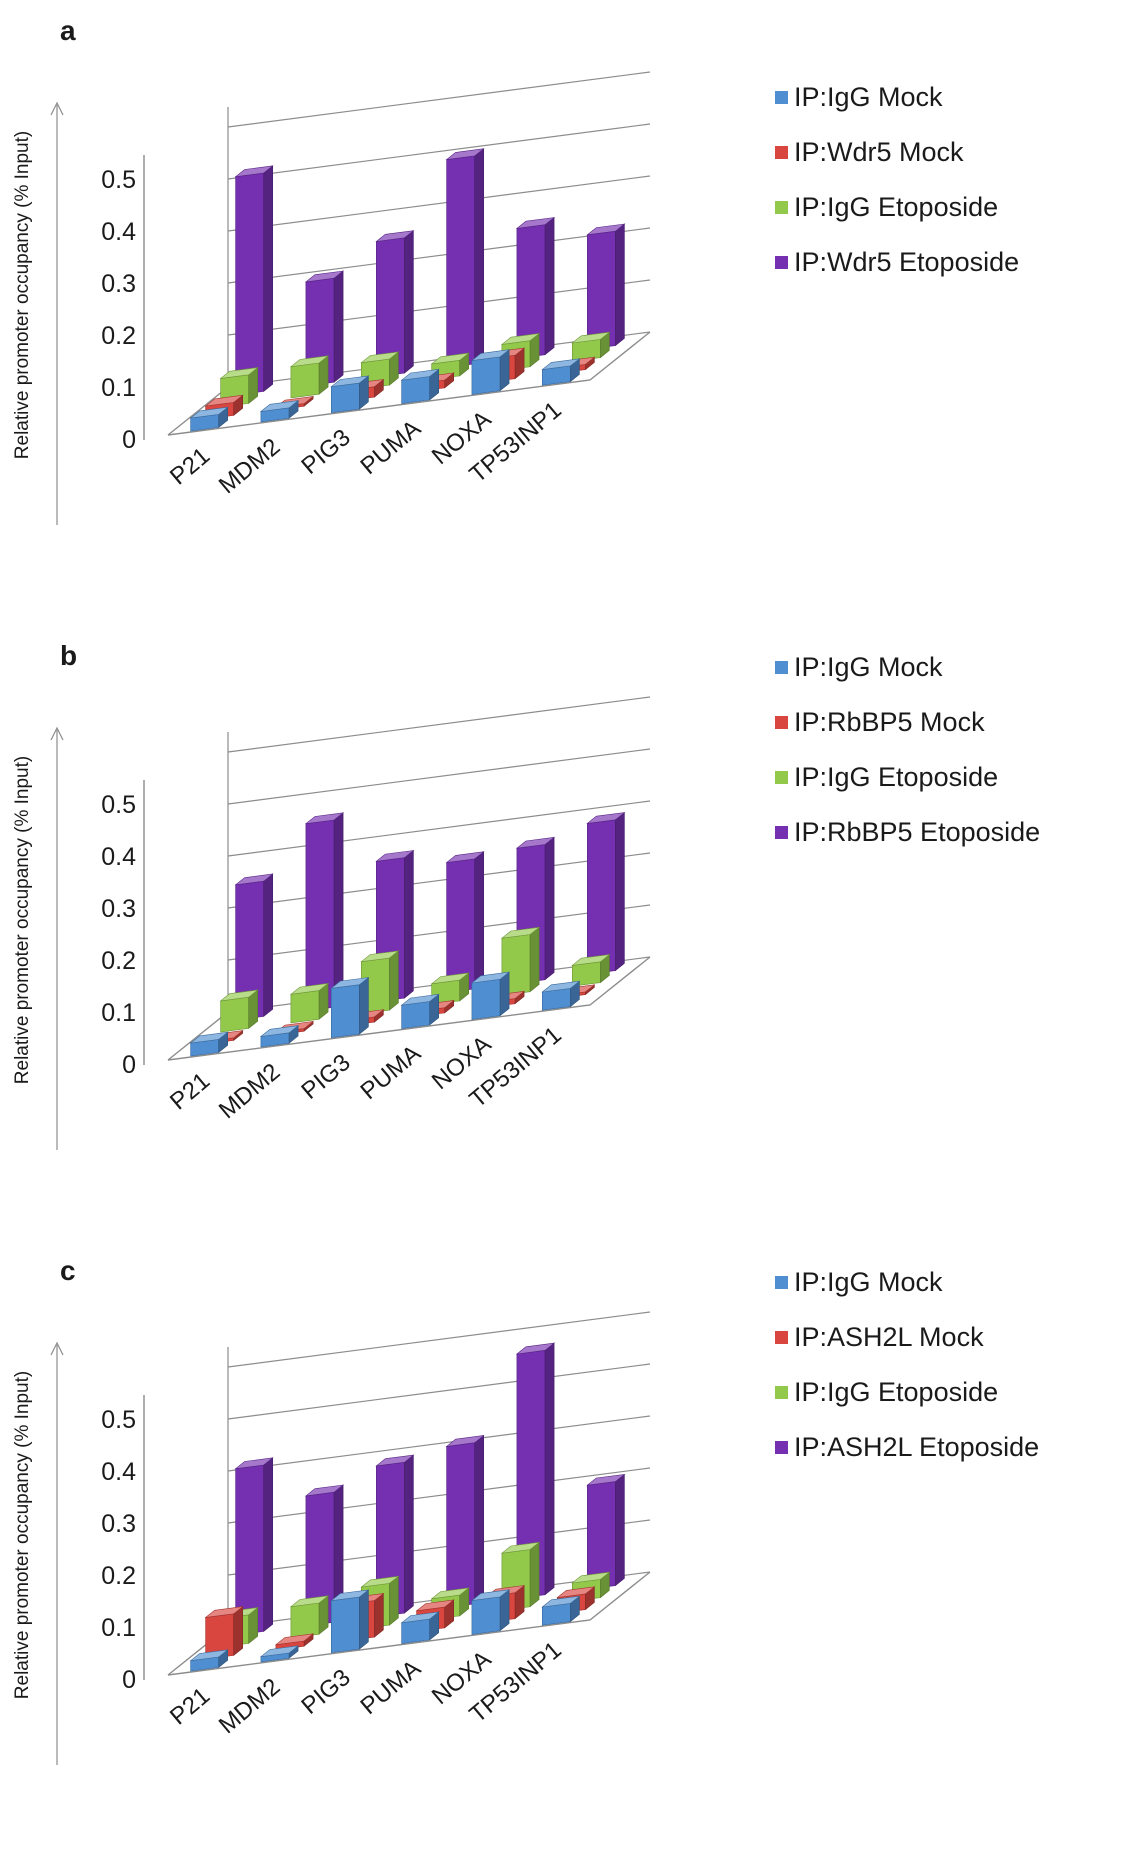 This screenshot has width=1140, height=1871. I want to click on legend-label: IP:Wdr5 Mock, so click(879, 152).